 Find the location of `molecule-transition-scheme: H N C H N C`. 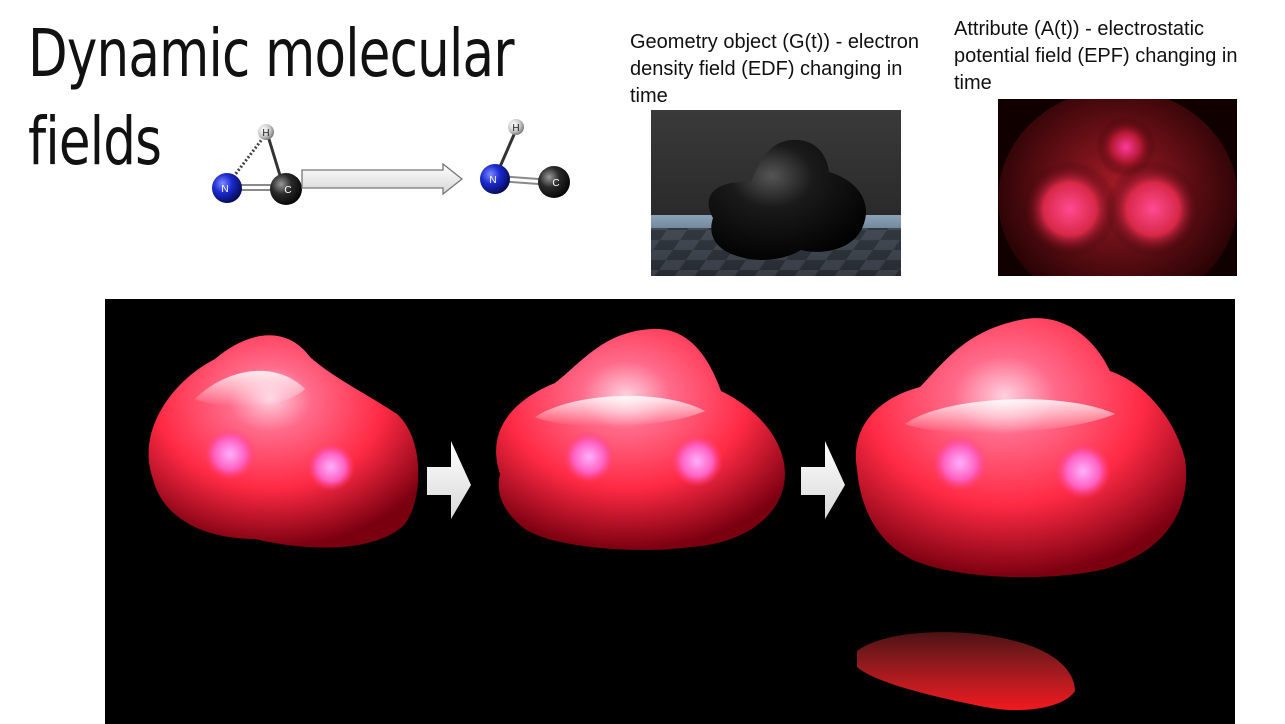

molecule-transition-scheme: H N C H N C is located at coordinates (390, 168).